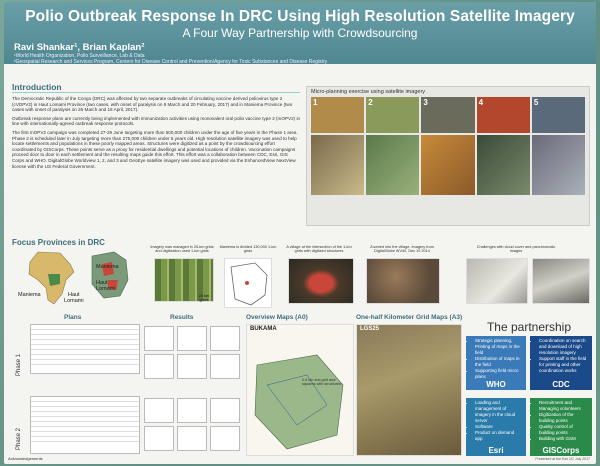 The height and width of the screenshot is (466, 600). Describe the element at coordinates (85, 349) in the screenshot. I see `phase-1-table` at that location.